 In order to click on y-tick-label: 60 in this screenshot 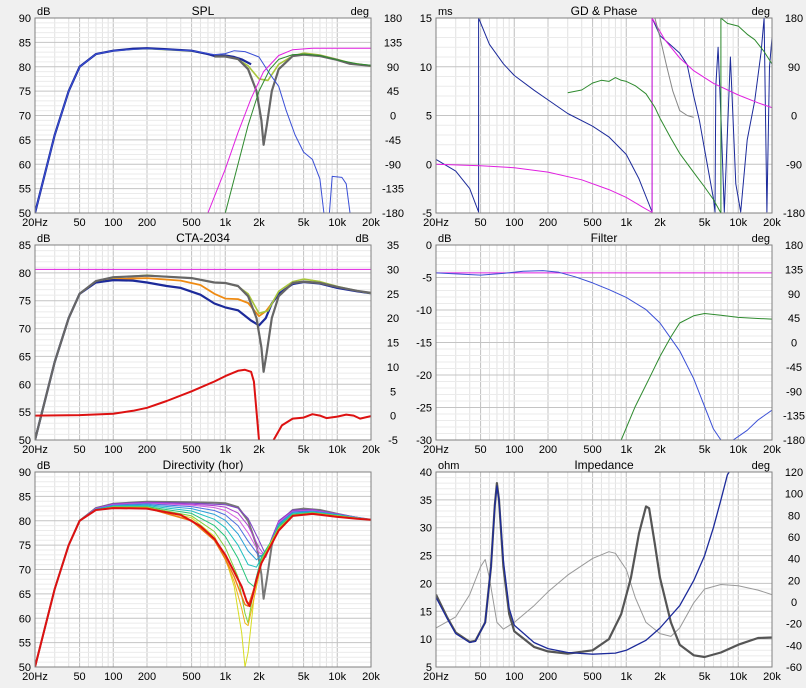, I will do `click(25, 385)`.